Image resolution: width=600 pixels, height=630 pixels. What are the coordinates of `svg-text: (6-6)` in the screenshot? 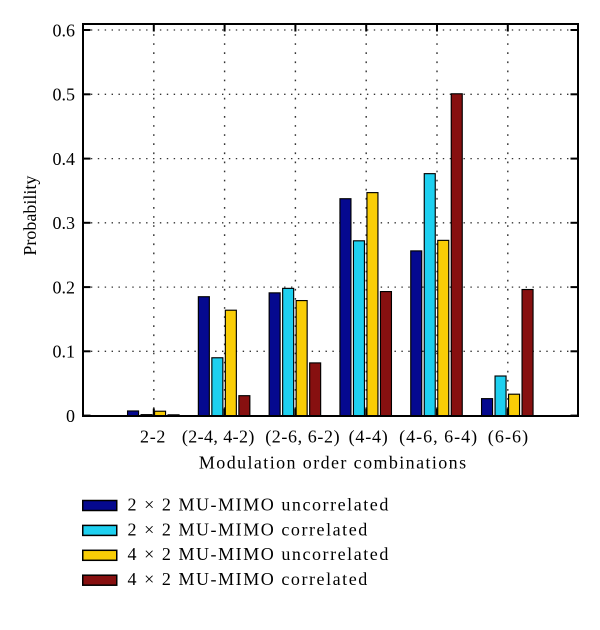 It's located at (508, 437).